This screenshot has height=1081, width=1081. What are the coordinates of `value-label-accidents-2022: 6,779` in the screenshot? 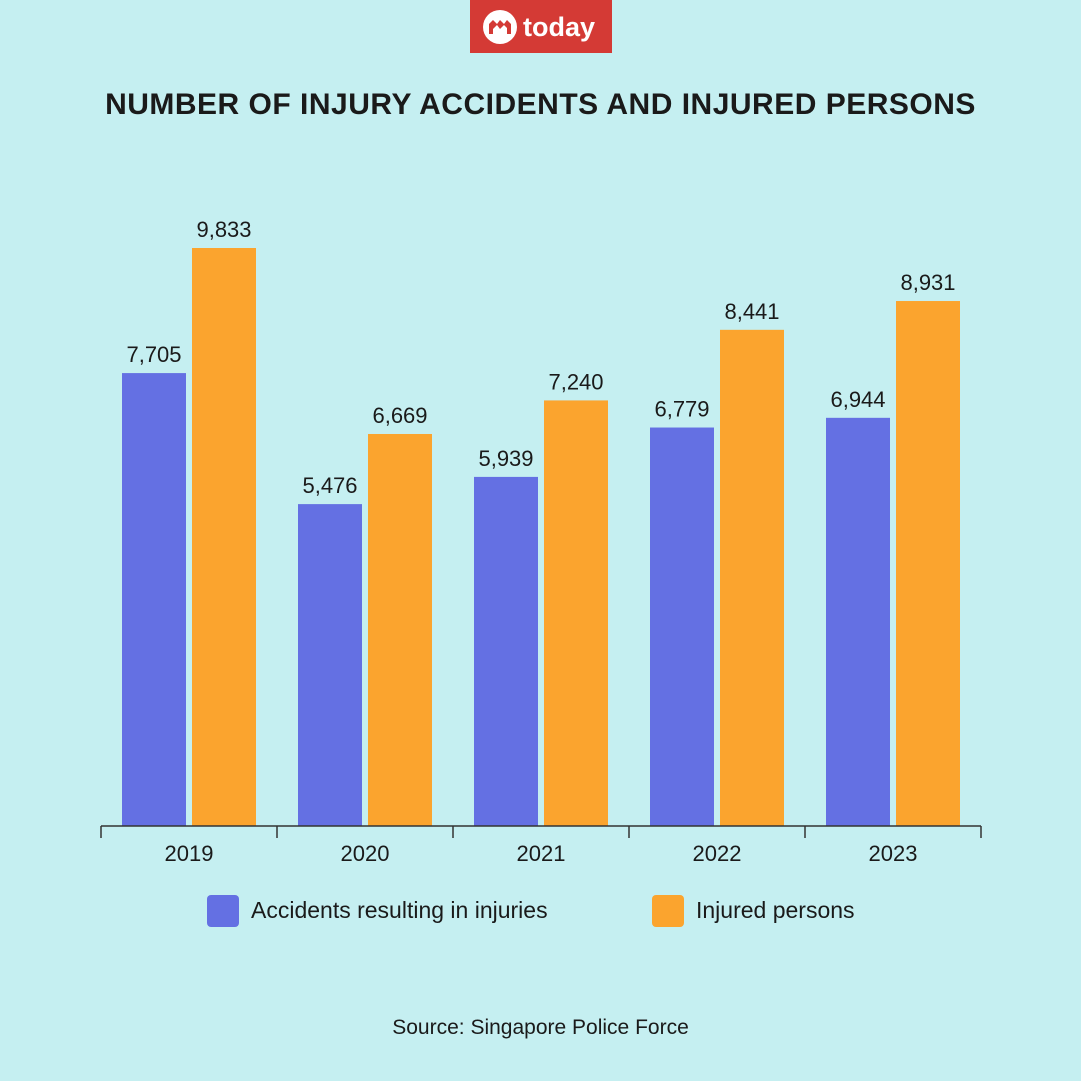 It's located at (681, 409).